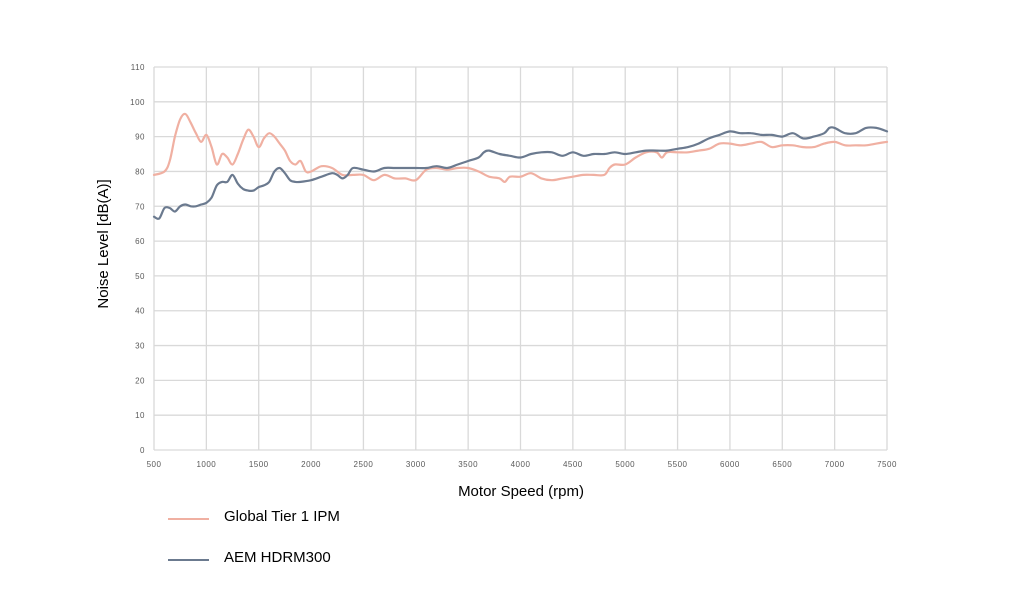  What do you see at coordinates (140, 137) in the screenshot?
I see `y-tick-label: 90` at bounding box center [140, 137].